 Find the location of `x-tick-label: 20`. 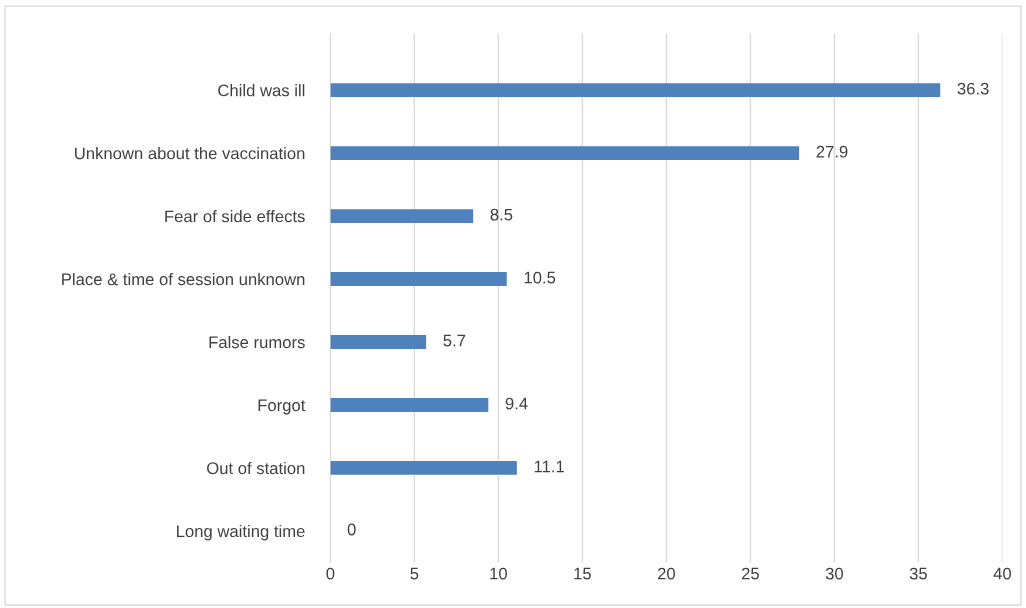

x-tick-label: 20 is located at coordinates (666, 573).